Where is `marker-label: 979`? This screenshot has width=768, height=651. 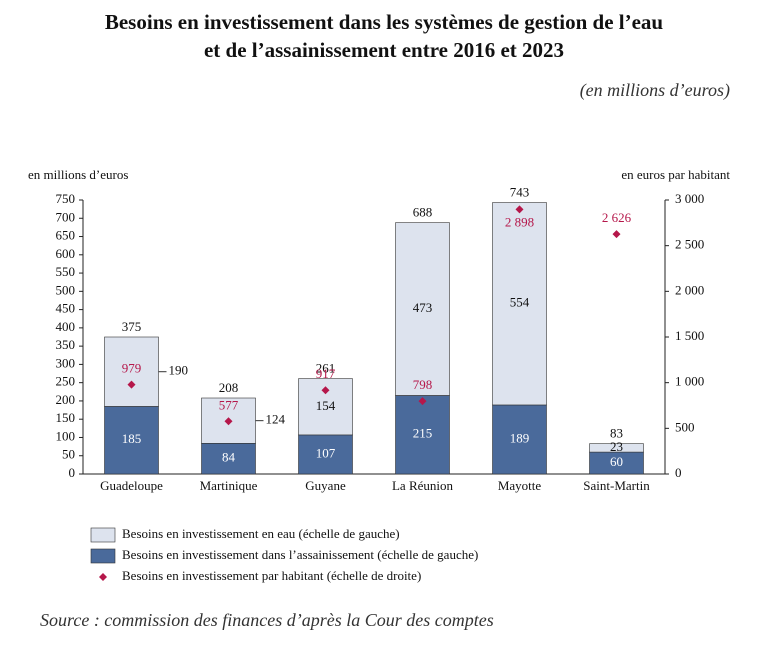 marker-label: 979 is located at coordinates (132, 368).